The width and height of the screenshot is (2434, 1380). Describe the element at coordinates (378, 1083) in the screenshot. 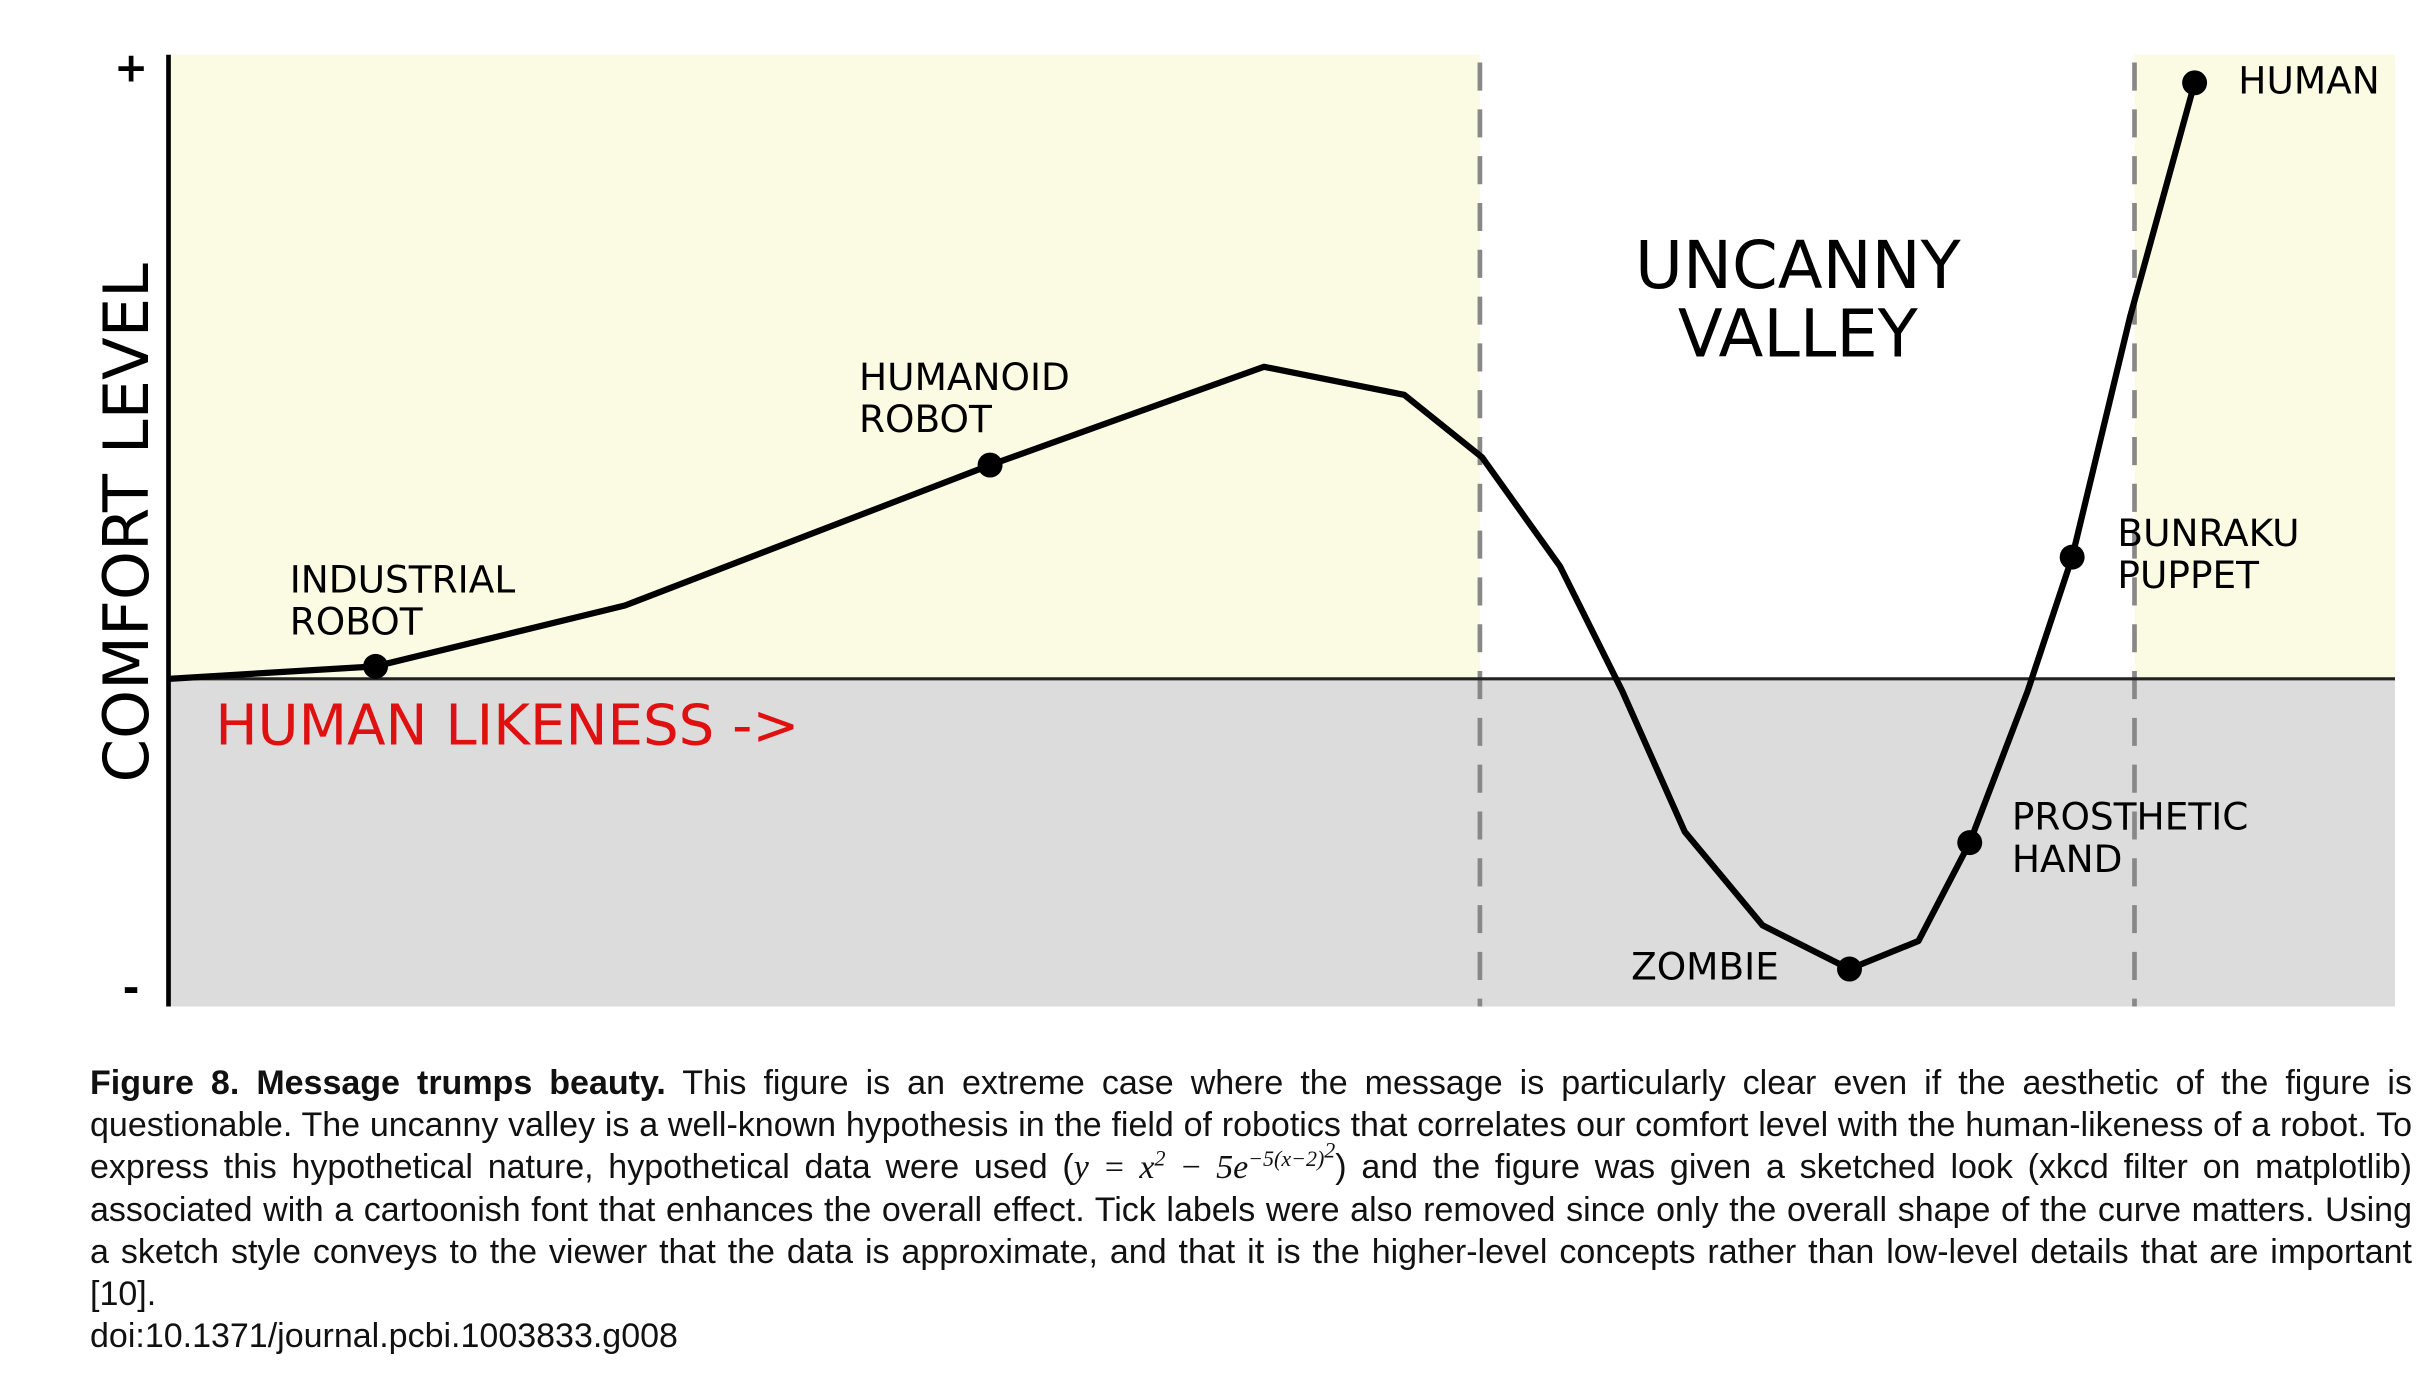

I see `caption-title: Figure 8. Message trumps beauty.` at that location.